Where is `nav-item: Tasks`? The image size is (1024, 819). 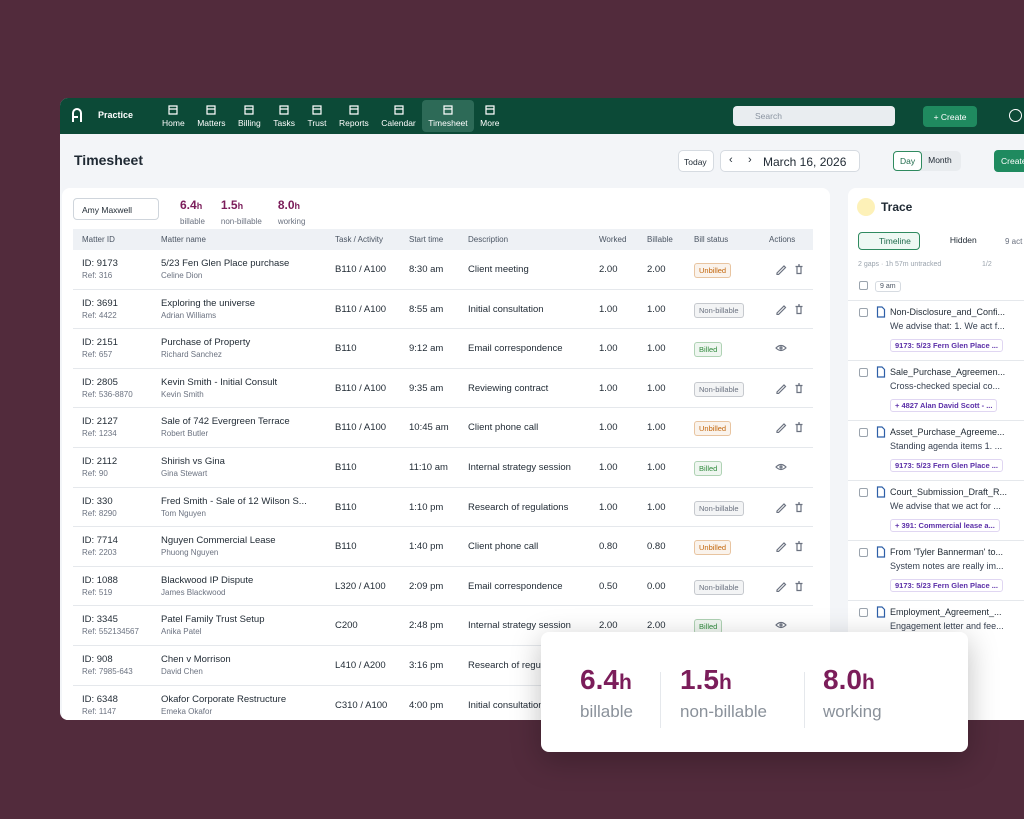
nav-item: Tasks is located at coordinates (284, 116).